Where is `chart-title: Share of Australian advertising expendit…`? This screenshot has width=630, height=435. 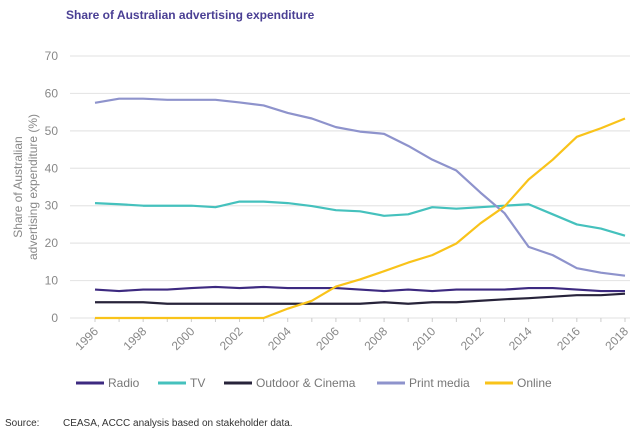 chart-title: Share of Australian advertising expendit… is located at coordinates (190, 15).